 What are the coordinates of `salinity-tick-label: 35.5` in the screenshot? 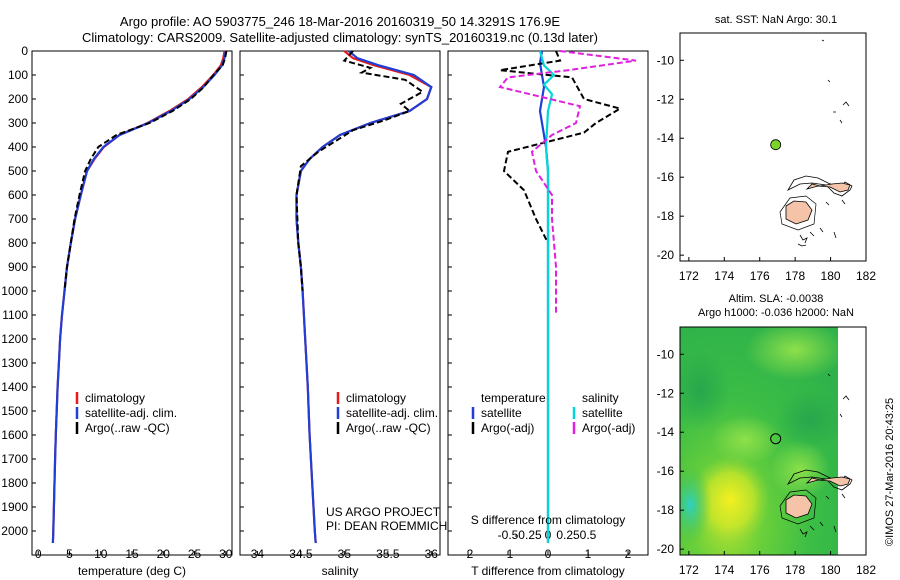 It's located at (388, 554).